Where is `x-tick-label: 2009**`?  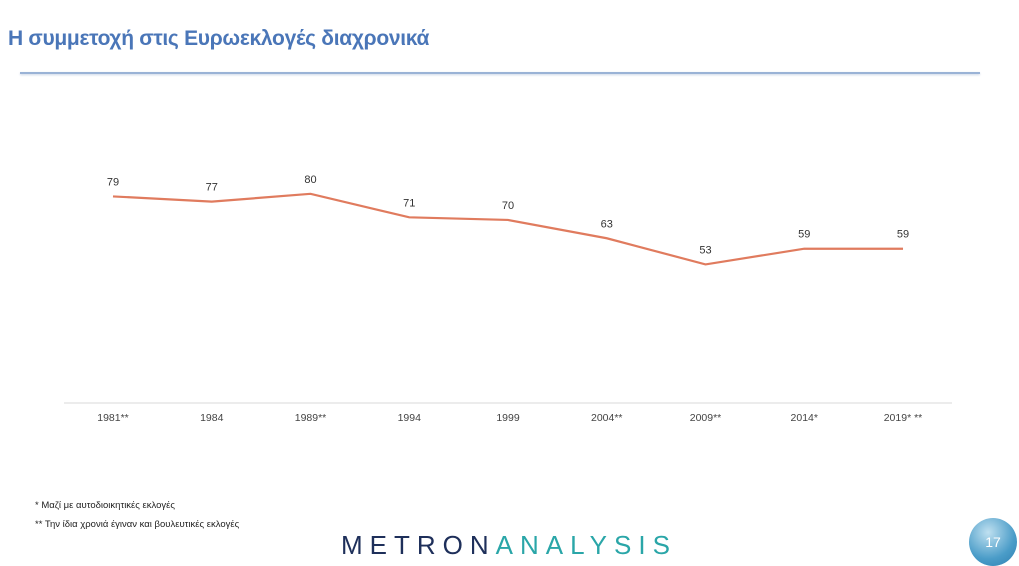
x-tick-label: 2009** is located at coordinates (706, 418).